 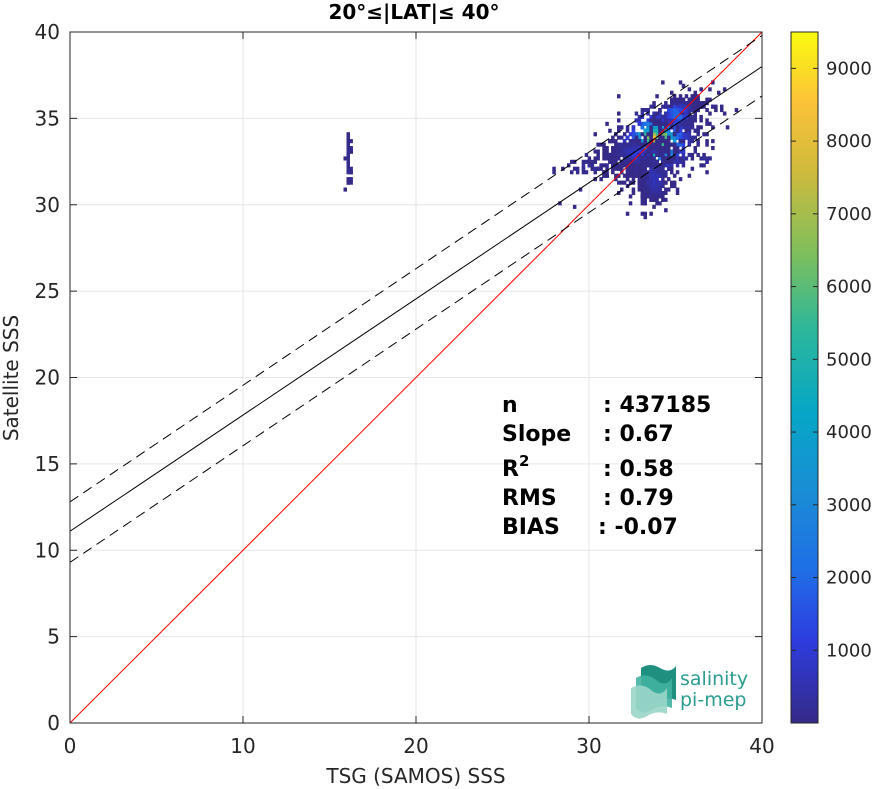 I want to click on x-tick-label: 30, so click(x=588, y=746).